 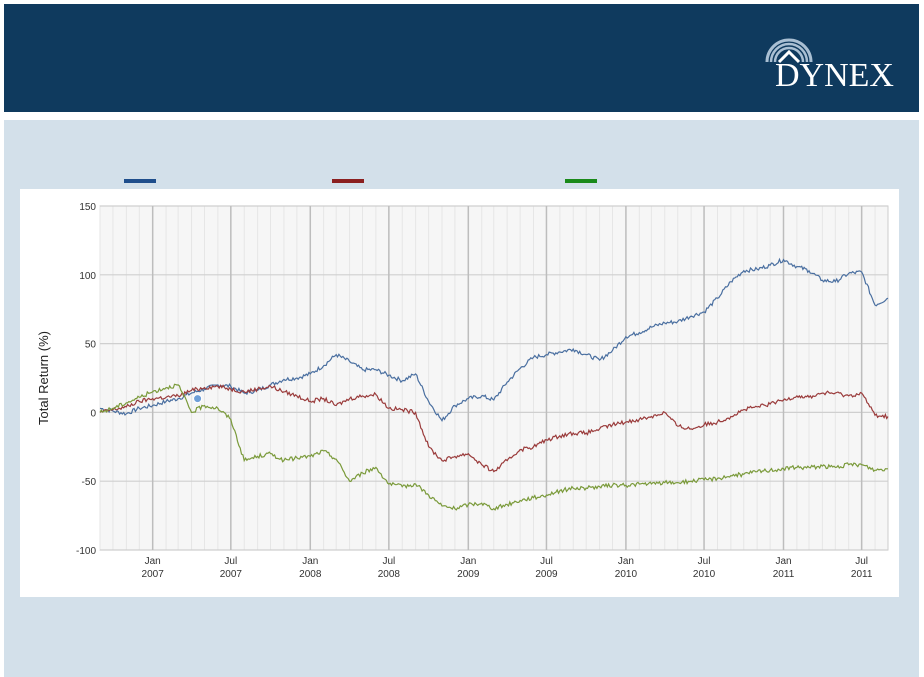 What do you see at coordinates (89, 482) in the screenshot?
I see `y-tick-label: -50` at bounding box center [89, 482].